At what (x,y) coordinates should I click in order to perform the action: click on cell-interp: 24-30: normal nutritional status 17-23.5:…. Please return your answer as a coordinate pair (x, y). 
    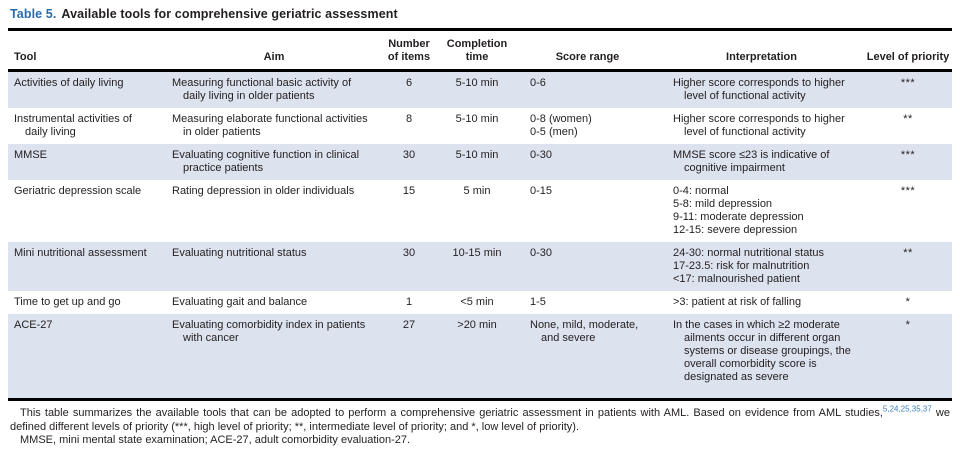
    Looking at the image, I should click on (761, 266).